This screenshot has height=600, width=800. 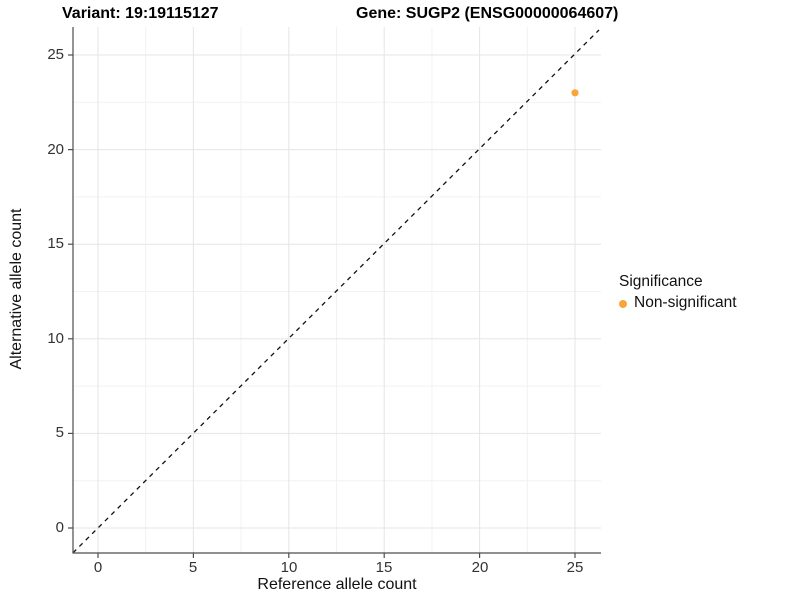 What do you see at coordinates (336, 555) in the screenshot?
I see `x-tick-marks` at bounding box center [336, 555].